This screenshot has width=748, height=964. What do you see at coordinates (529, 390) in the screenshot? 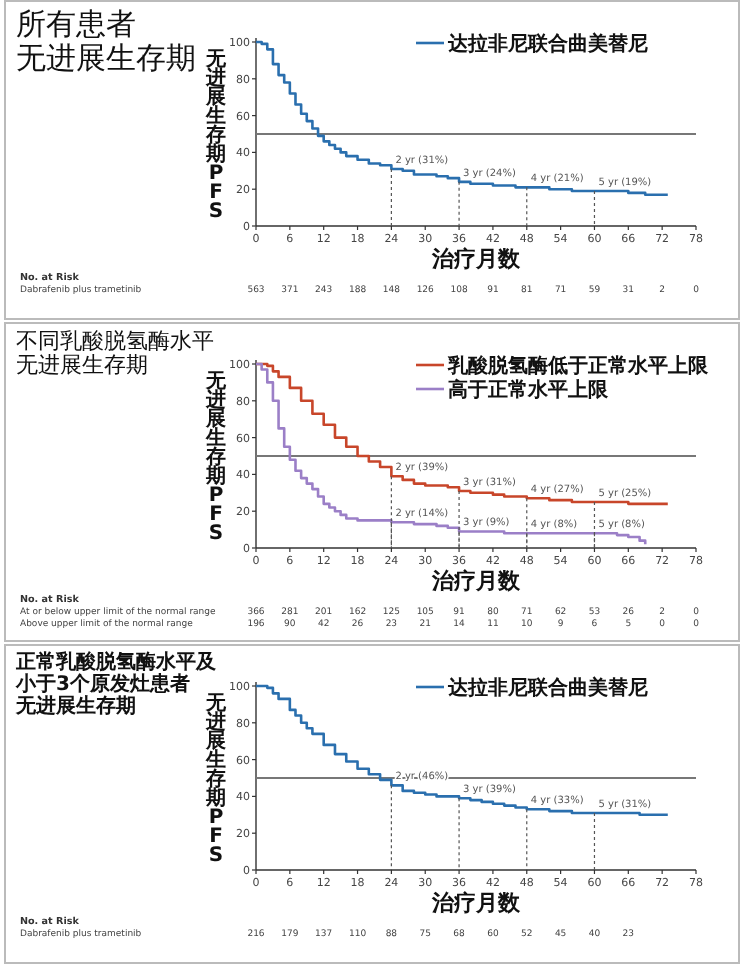
I see `legend-label: 高于正常水平上限` at bounding box center [529, 390].